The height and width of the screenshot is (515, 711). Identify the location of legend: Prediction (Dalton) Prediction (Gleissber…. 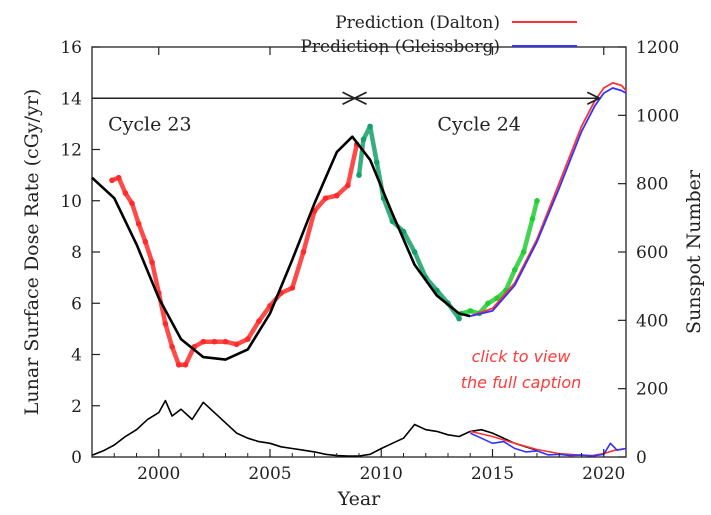
(438, 35).